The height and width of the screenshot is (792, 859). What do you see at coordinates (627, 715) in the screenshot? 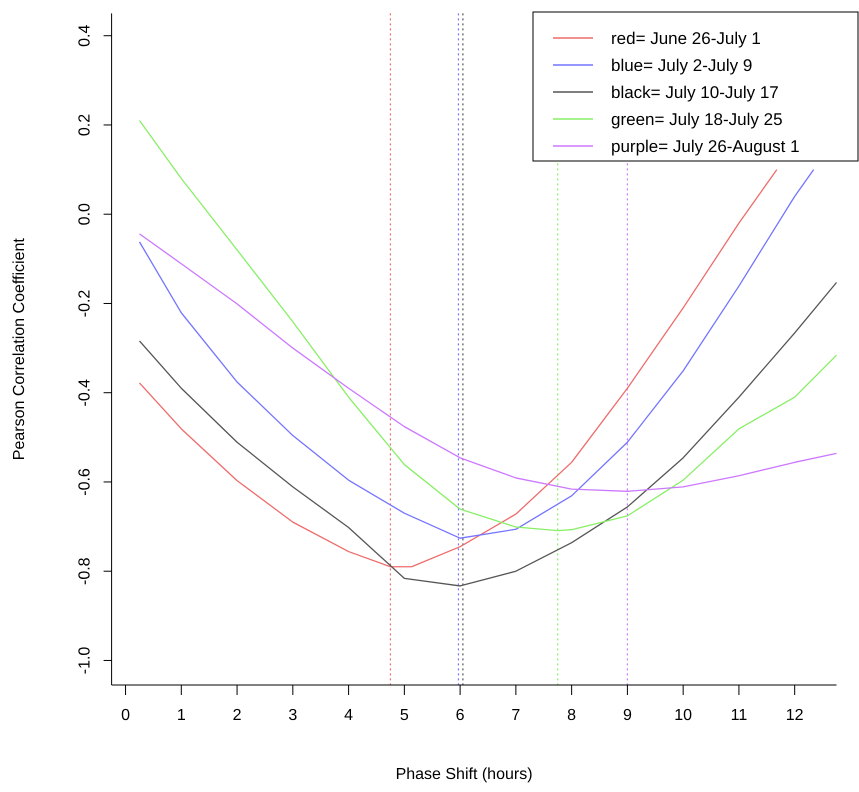
I see `x-tick-label: 9` at bounding box center [627, 715].